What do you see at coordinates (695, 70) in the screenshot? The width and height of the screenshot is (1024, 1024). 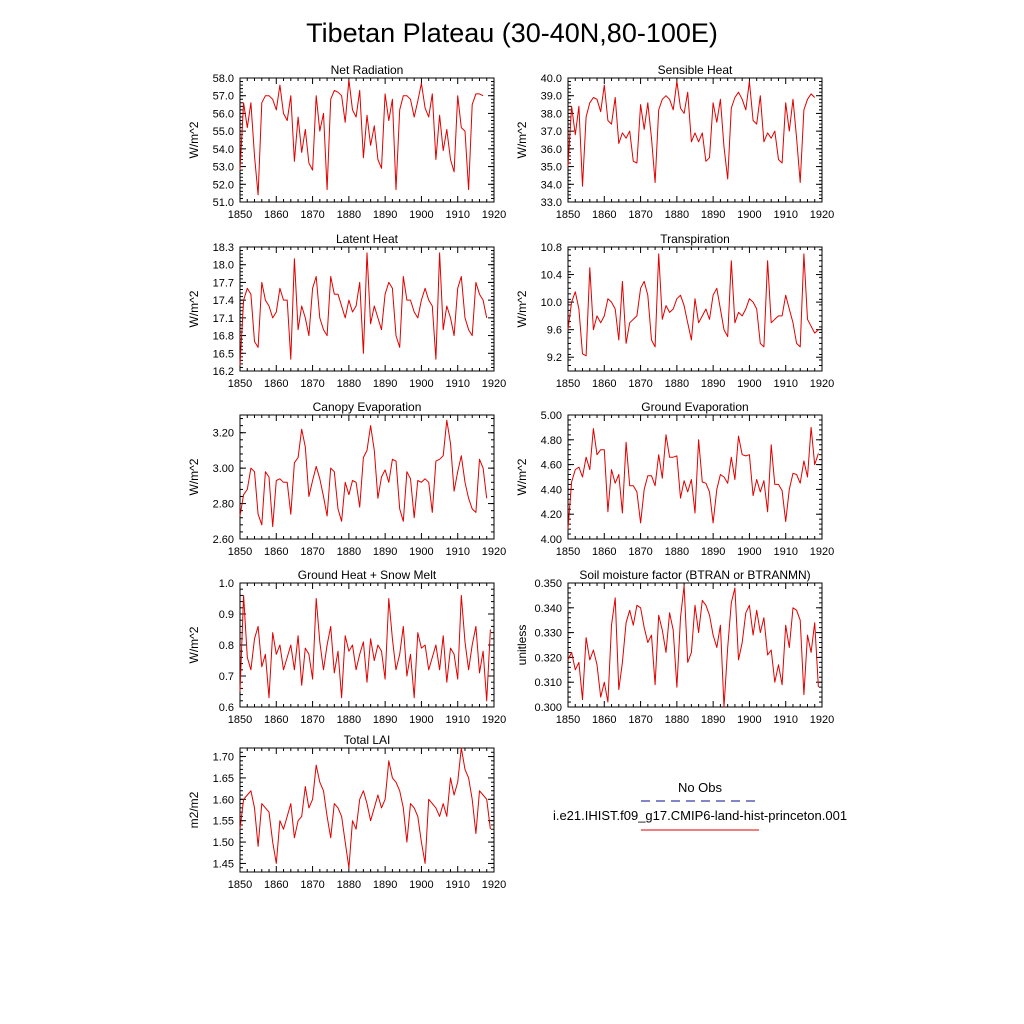 I see `panel-title: Sensible Heat` at bounding box center [695, 70].